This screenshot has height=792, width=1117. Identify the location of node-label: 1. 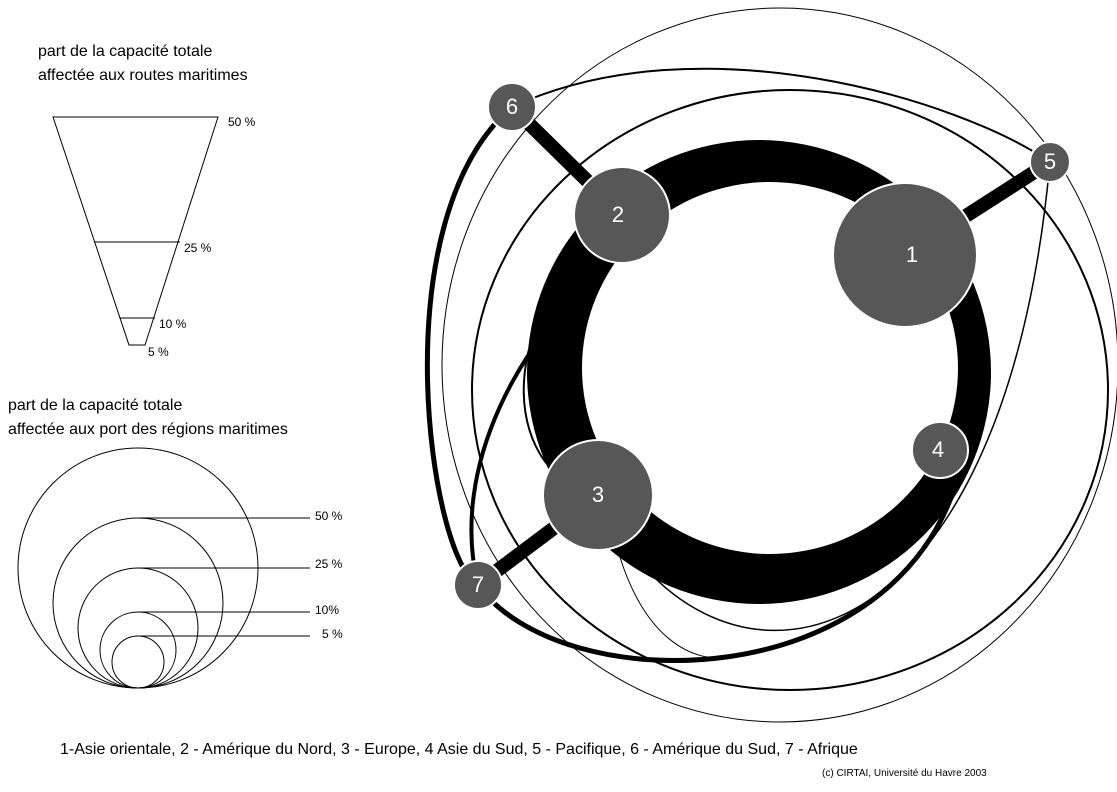
(912, 254).